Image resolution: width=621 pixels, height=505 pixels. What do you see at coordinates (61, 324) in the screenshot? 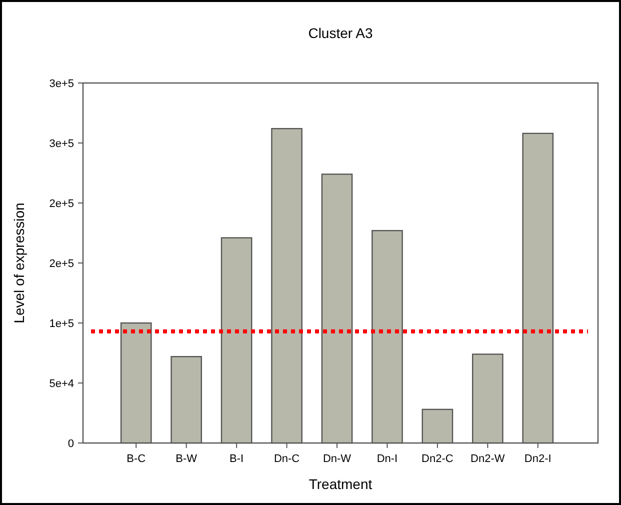
I see `y-tick-label: 1e+5` at bounding box center [61, 324].